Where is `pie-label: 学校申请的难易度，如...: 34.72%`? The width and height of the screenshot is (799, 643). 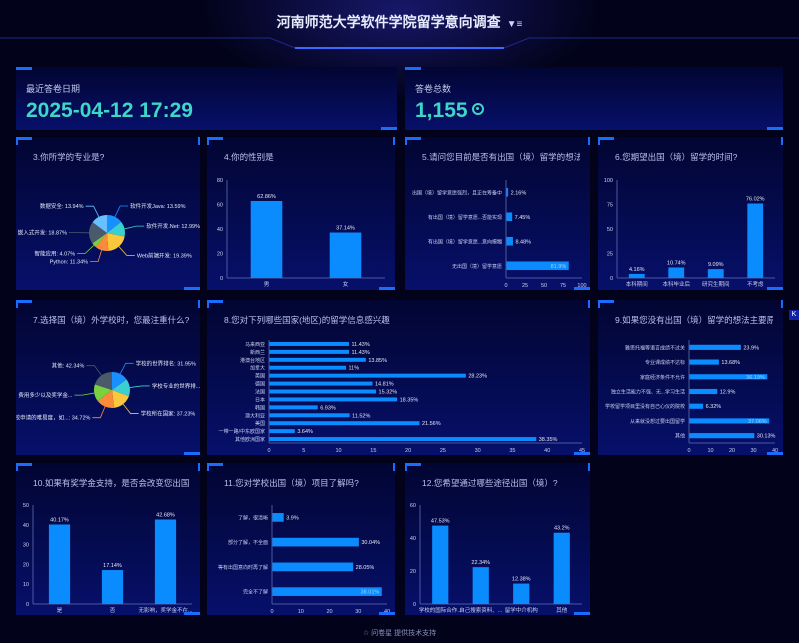 pie-label: 学校申请的难易度，如...: 34.72% is located at coordinates (53, 418).